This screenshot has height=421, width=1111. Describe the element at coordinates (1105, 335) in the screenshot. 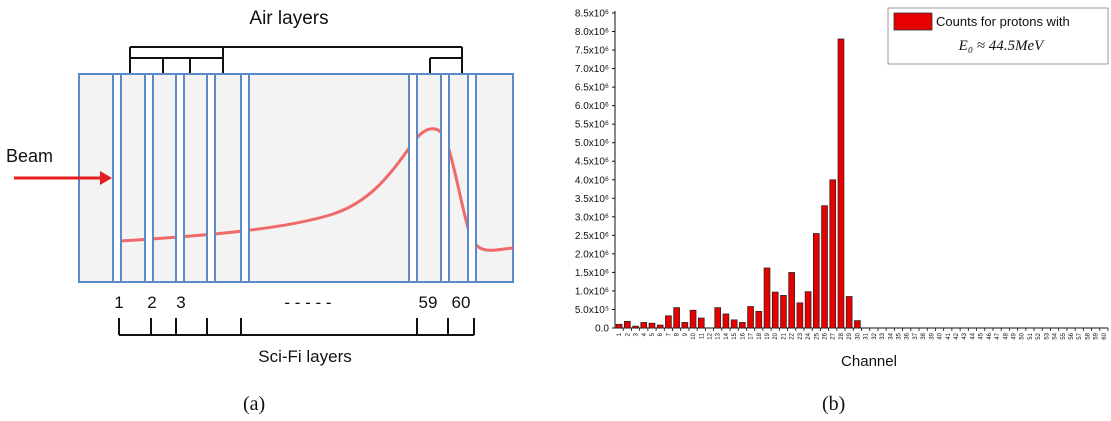

I see `x-tick-label: 60` at that location.